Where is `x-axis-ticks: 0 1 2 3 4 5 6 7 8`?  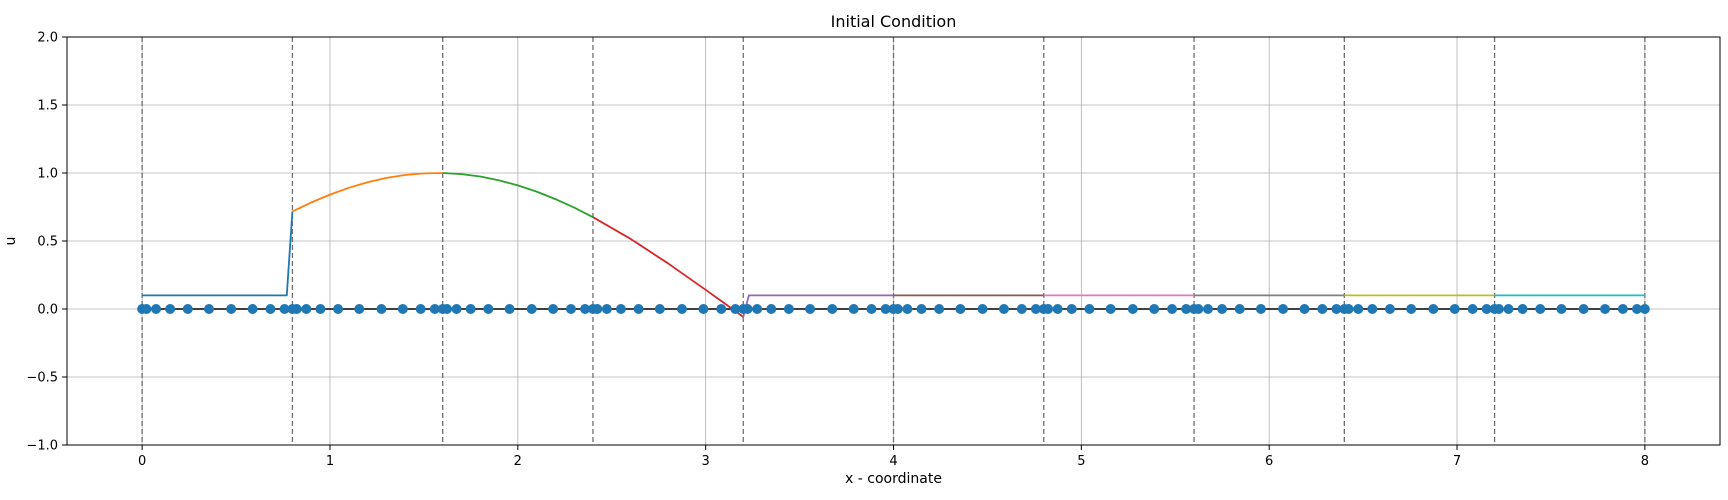 x-axis-ticks: 0 1 2 3 4 5 6 7 8 is located at coordinates (893, 457).